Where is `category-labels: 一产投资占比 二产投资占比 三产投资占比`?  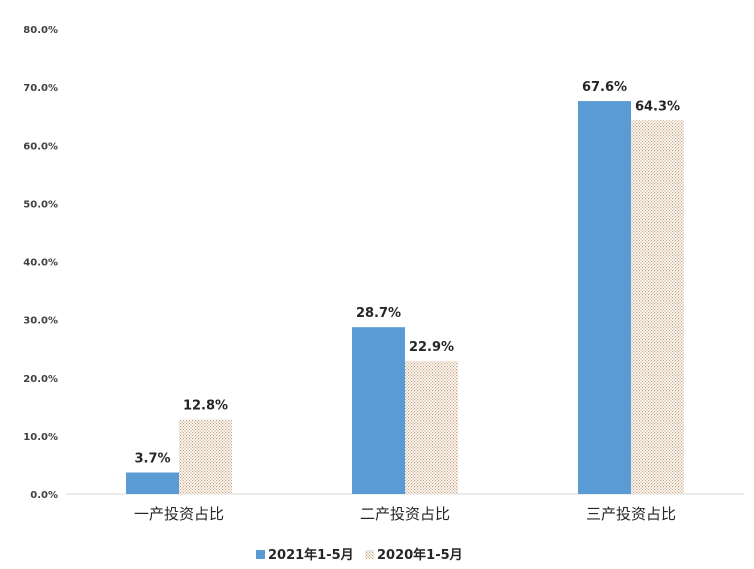
category-labels: 一产投资占比 二产投资占比 三产投资占比 is located at coordinates (405, 514).